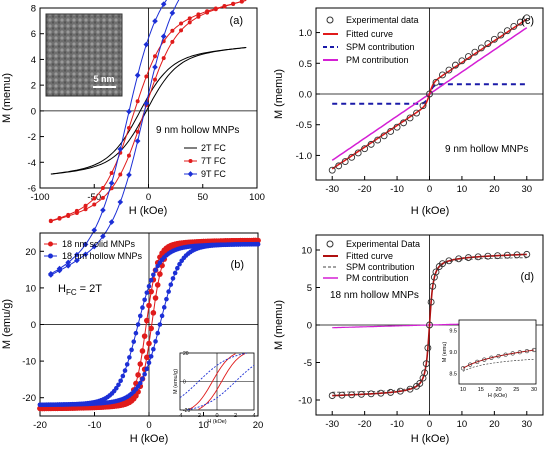 Image resolution: width=550 pixels, height=449 pixels. I want to click on c-xtick-label: 0, so click(429, 189).